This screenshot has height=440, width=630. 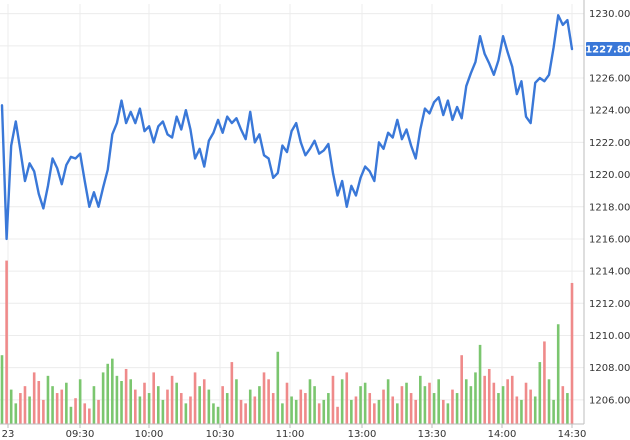 I want to click on y-tick-label: 1210.00, so click(x=609, y=336).